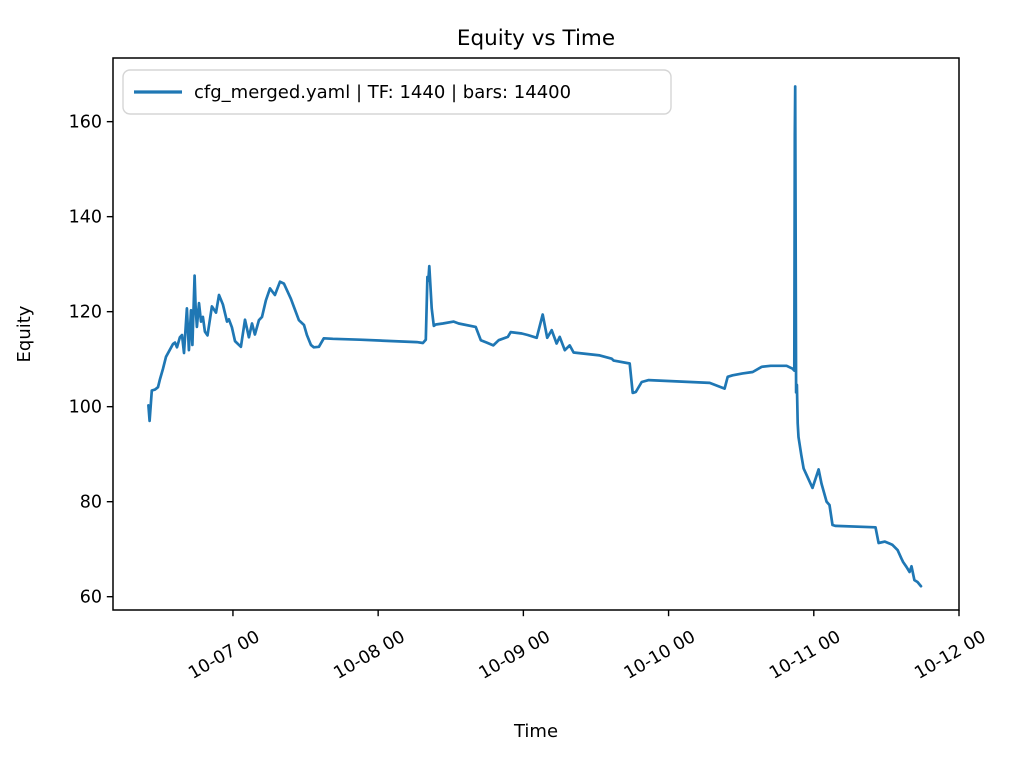 This screenshot has height=768, width=1024. Describe the element at coordinates (660, 655) in the screenshot. I see `x-tick-label: 10-10 00` at that location.